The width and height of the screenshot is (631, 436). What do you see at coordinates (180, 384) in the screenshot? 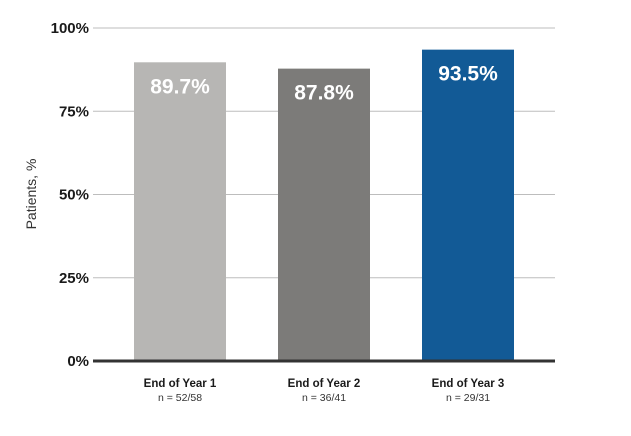
I see `x-tick-label: End of Year 1` at bounding box center [180, 384].